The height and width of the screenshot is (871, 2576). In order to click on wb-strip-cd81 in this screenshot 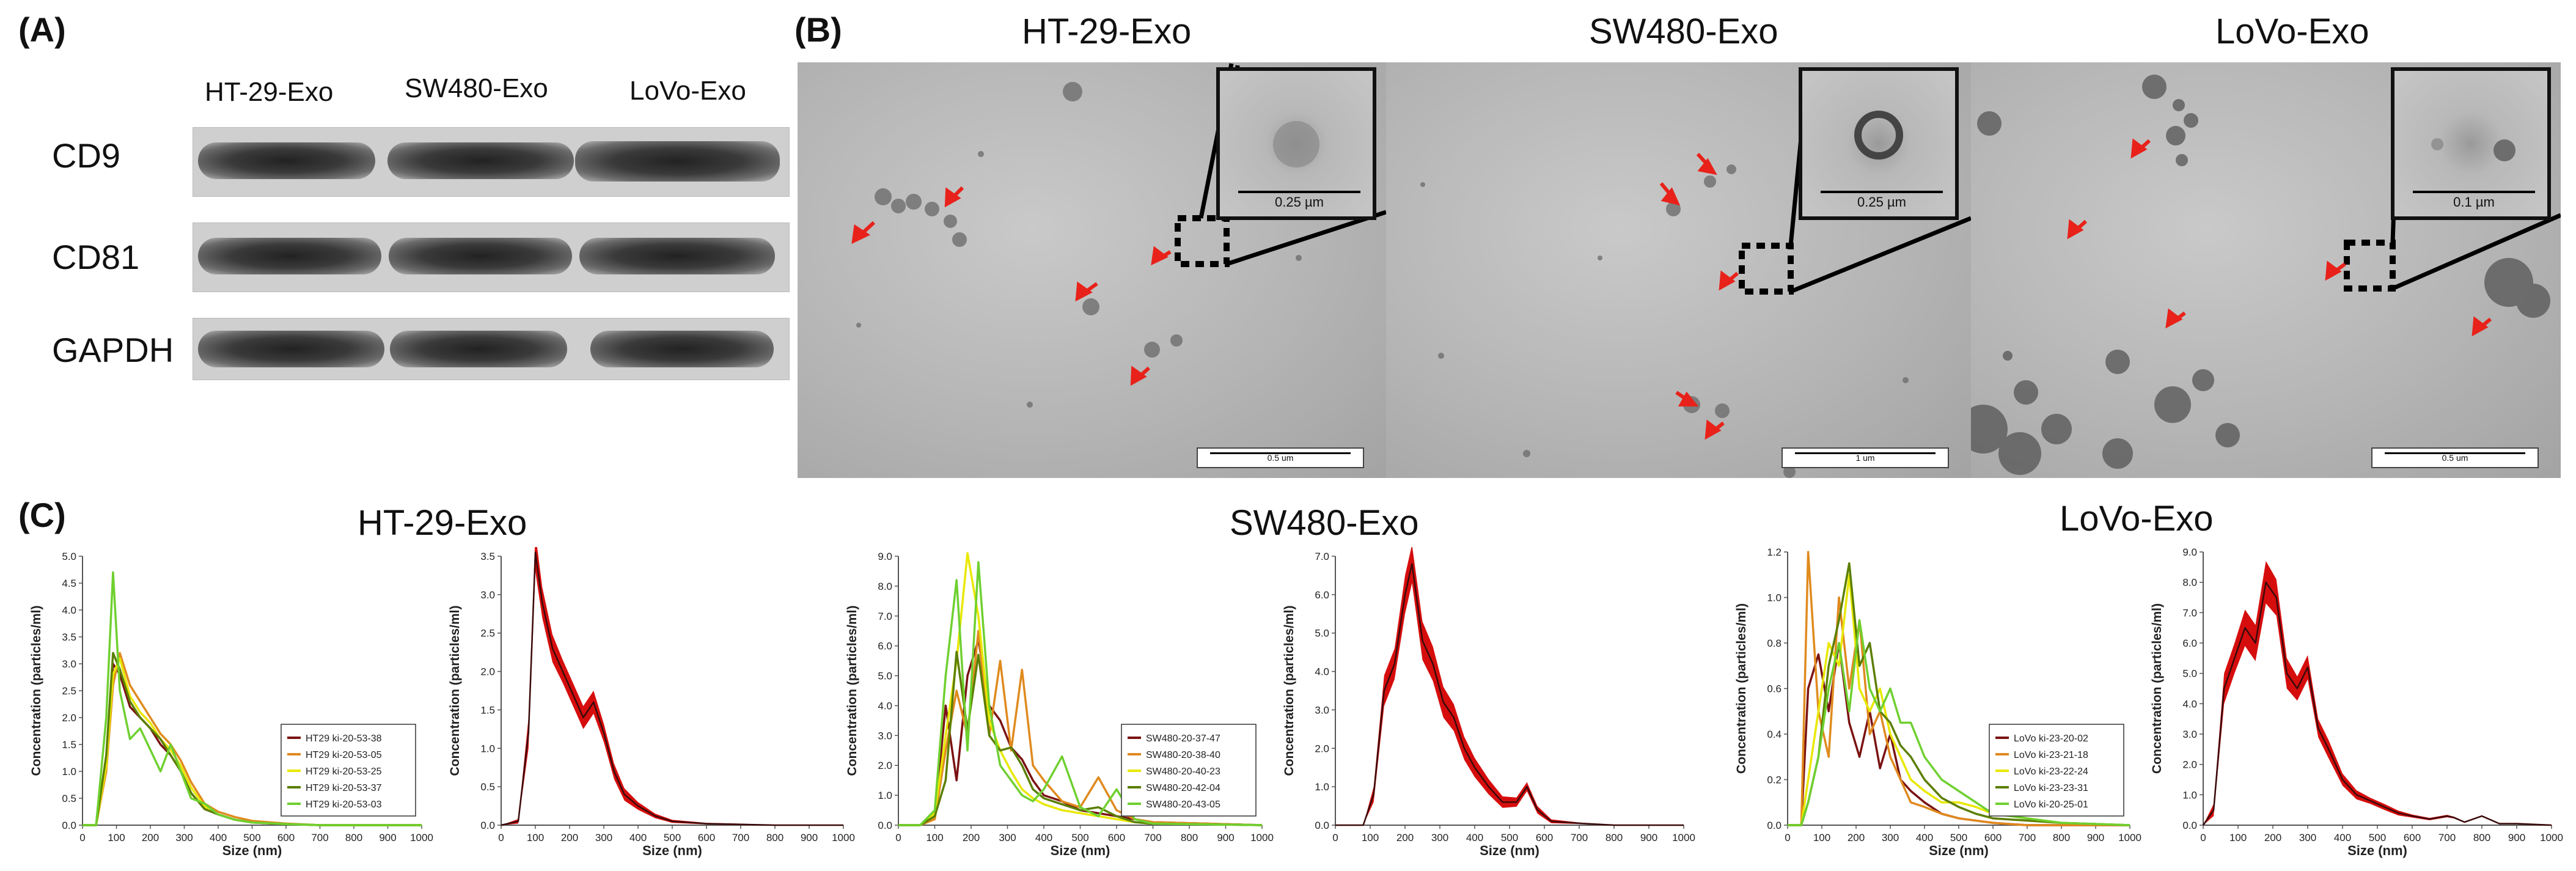, I will do `click(491, 257)`.